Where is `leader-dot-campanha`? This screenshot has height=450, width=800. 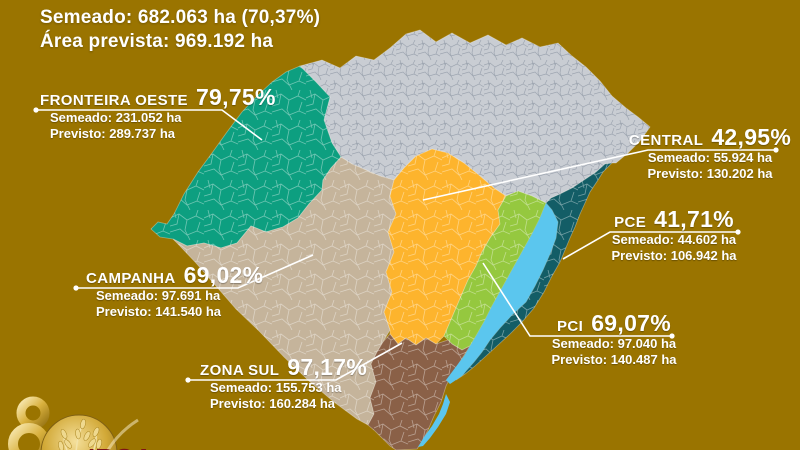 leader-dot-campanha is located at coordinates (76, 288).